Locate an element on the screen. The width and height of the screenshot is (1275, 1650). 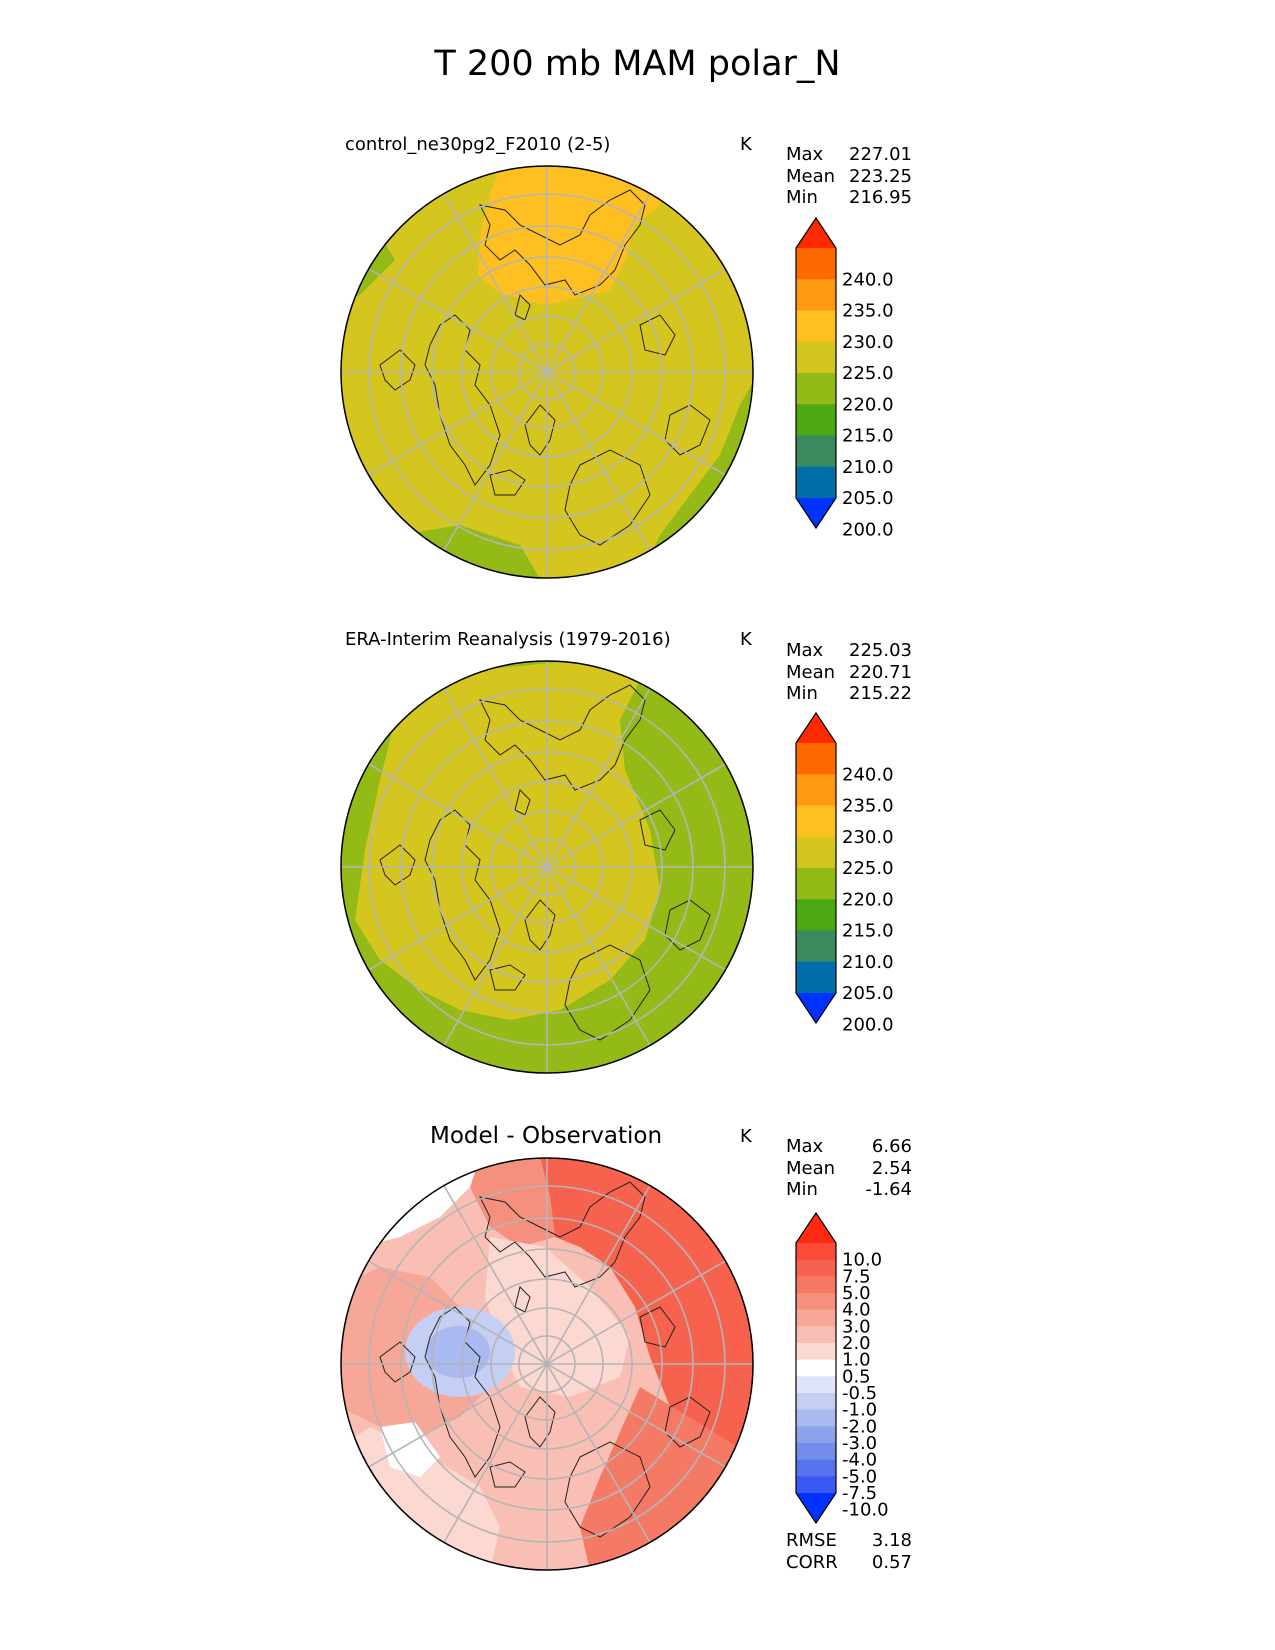
field-region-low-center is located at coordinates (557, 1317).